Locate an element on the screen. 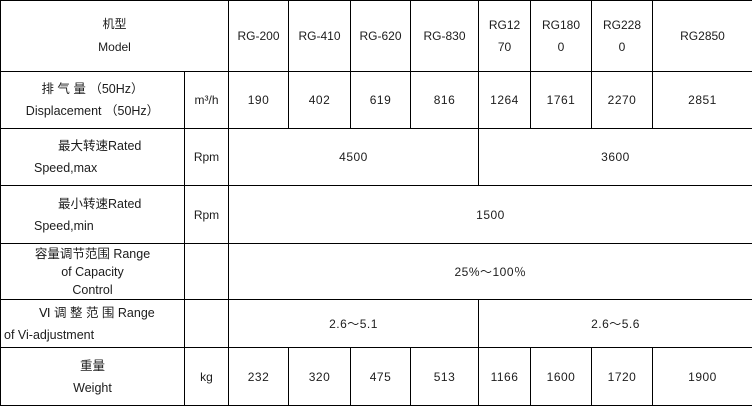 The image size is (752, 406). label-line: 排 气 量 （50Hz） is located at coordinates (92, 89).